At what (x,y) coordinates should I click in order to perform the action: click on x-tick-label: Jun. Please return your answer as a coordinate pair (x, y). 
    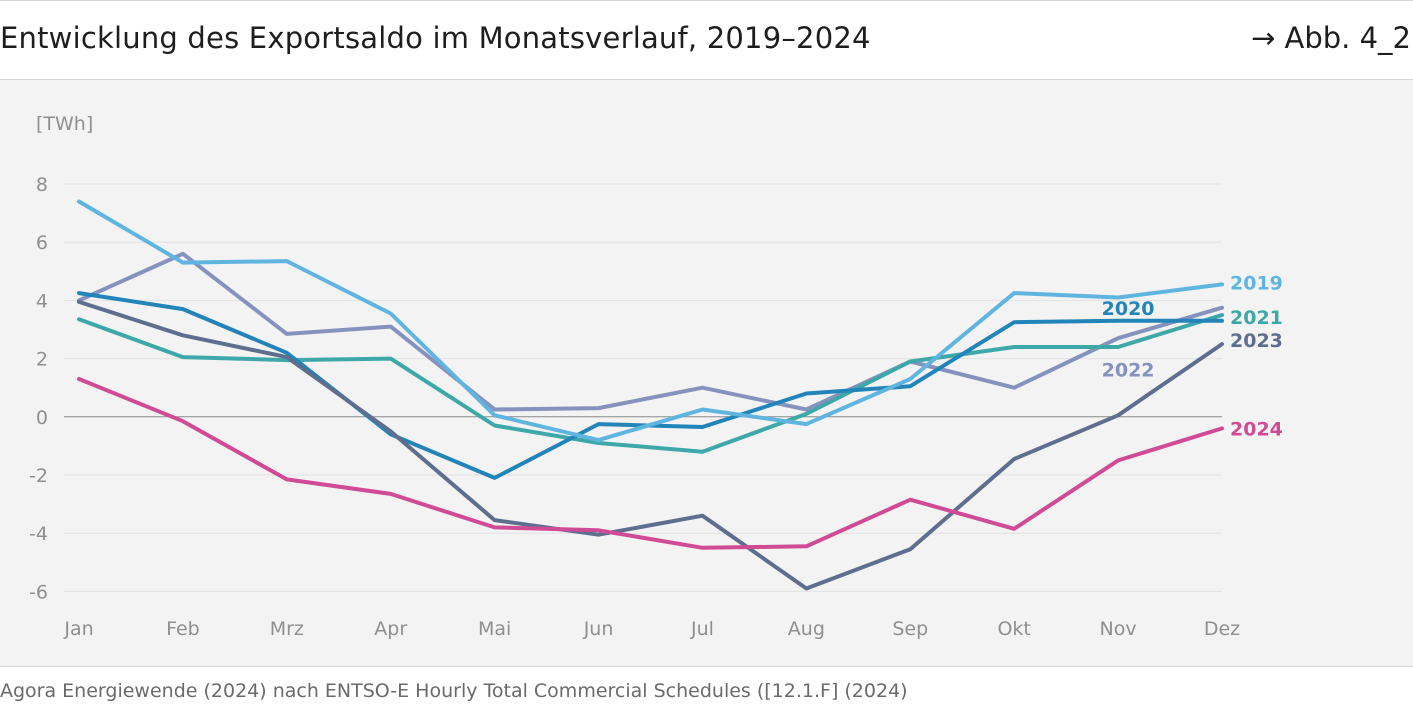
    Looking at the image, I should click on (598, 629).